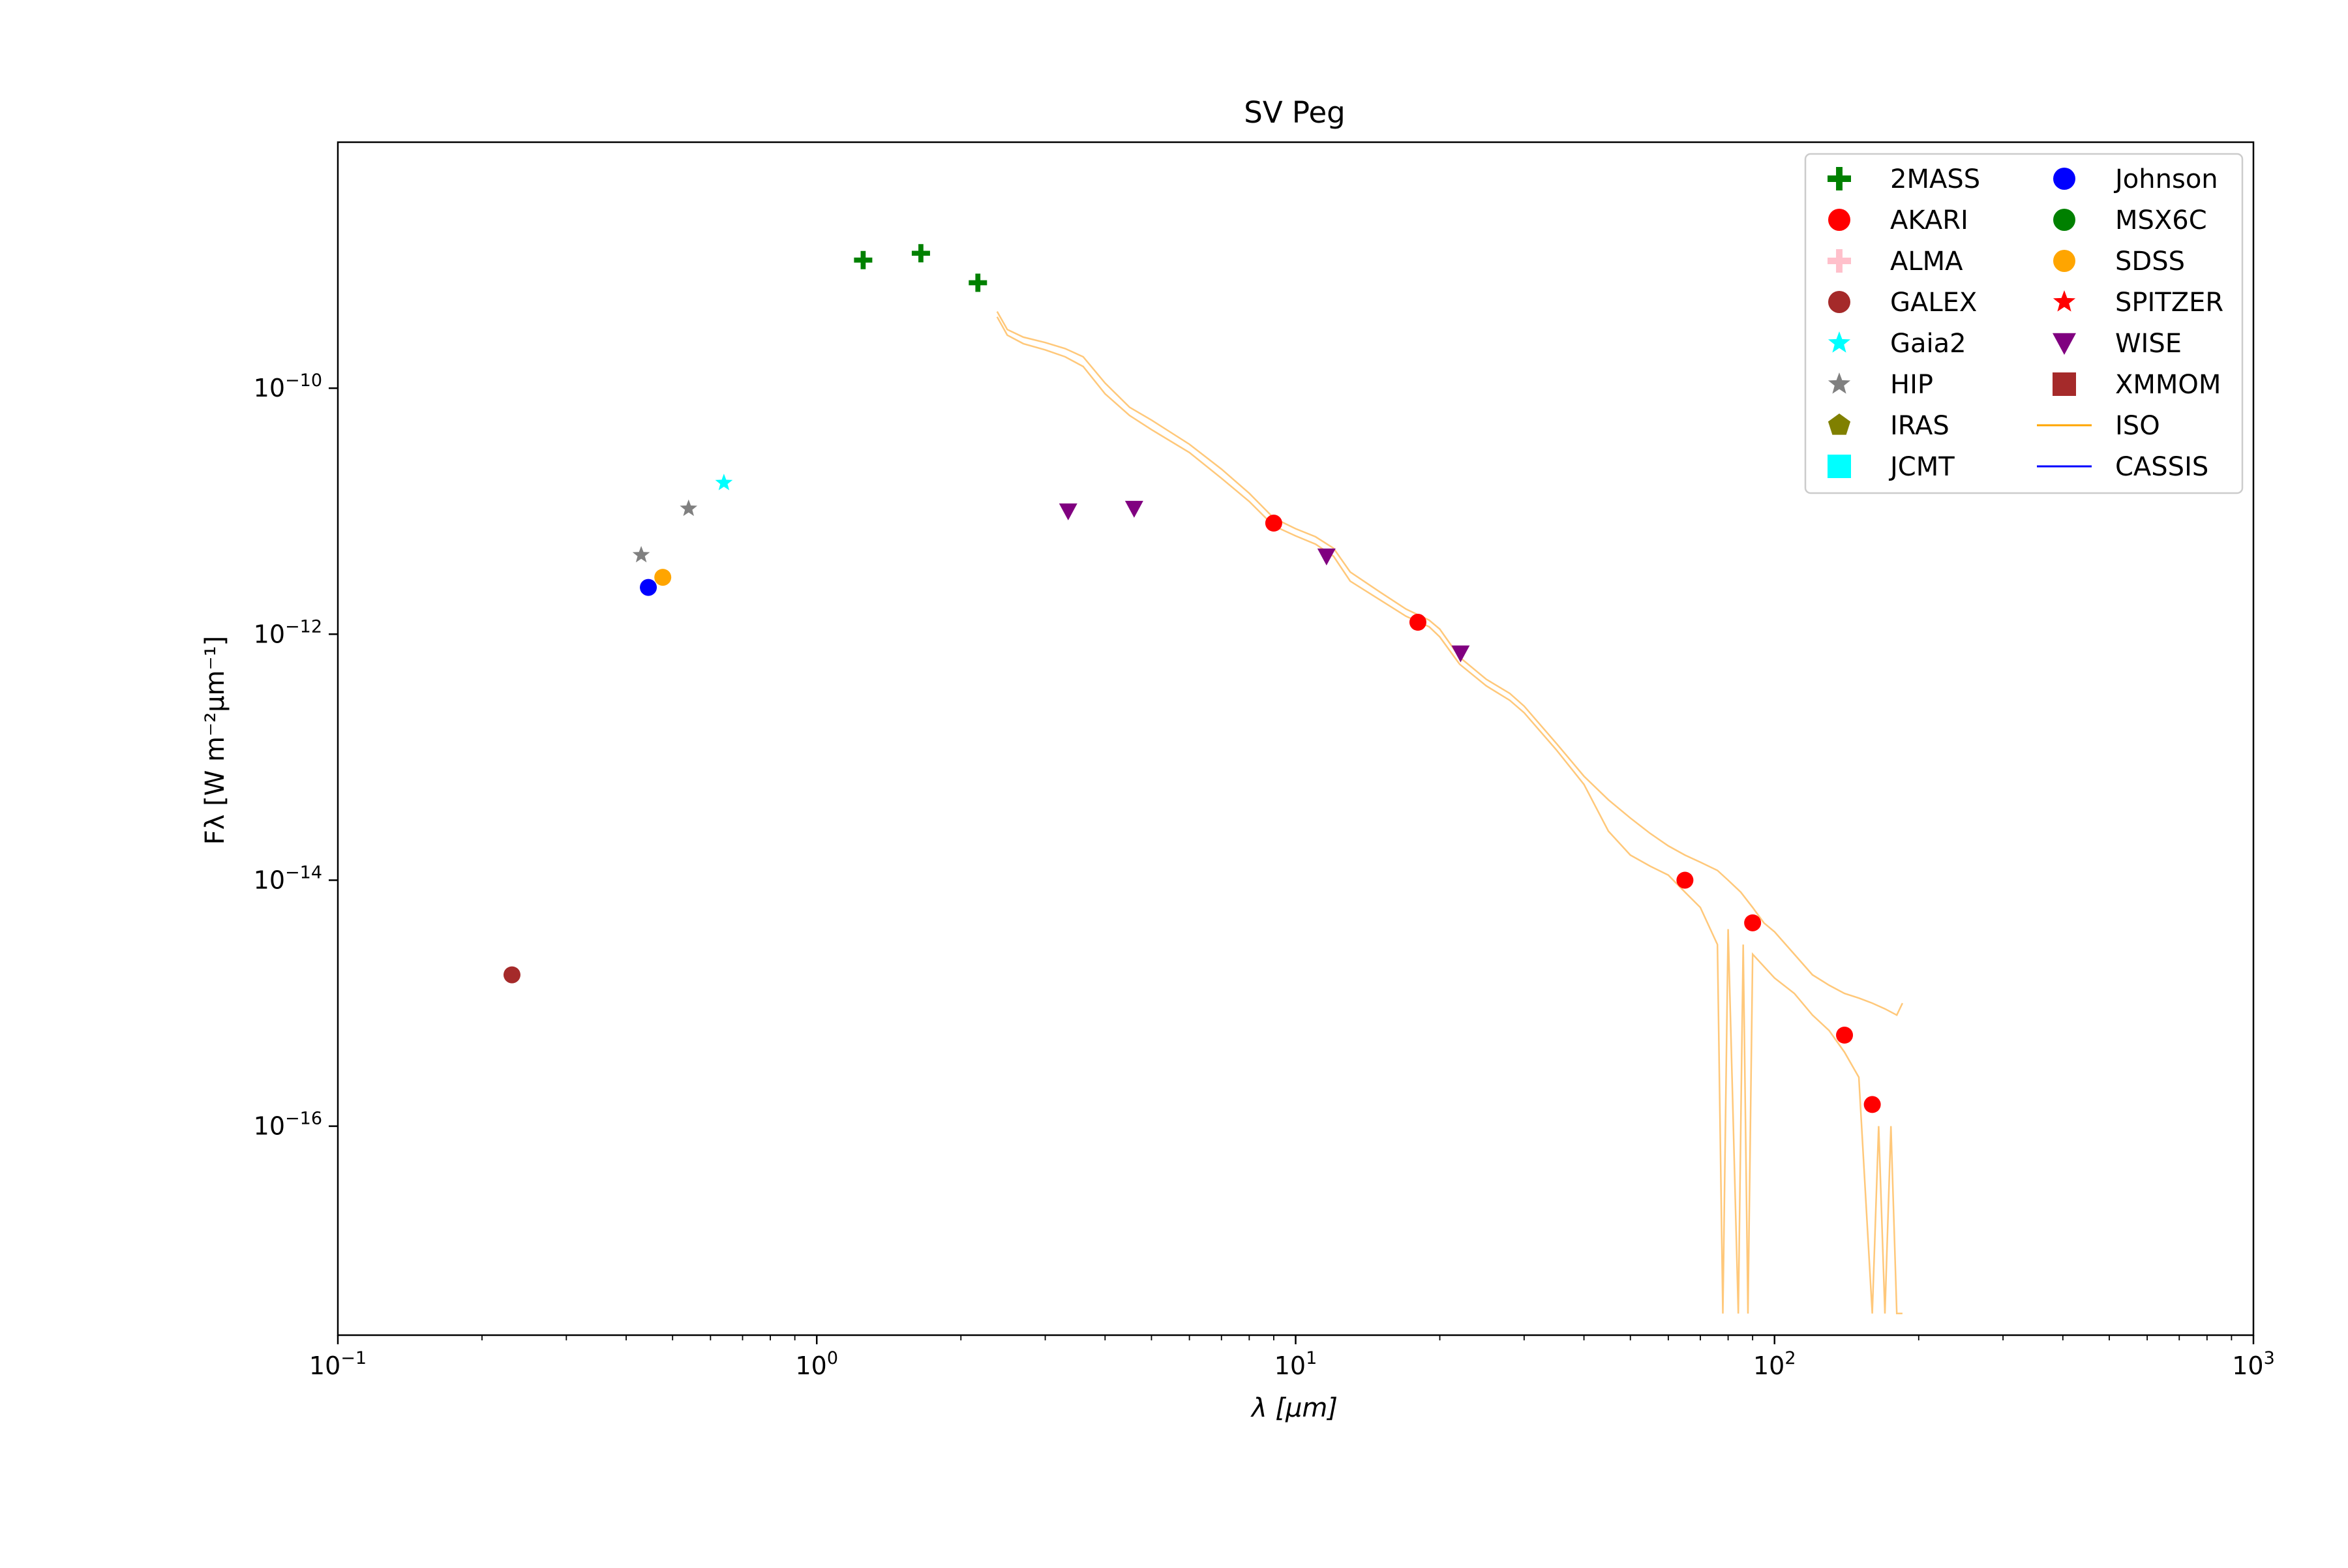 The width and height of the screenshot is (2348, 1568). I want to click on y-tick-label: 10−16, so click(288, 1125).